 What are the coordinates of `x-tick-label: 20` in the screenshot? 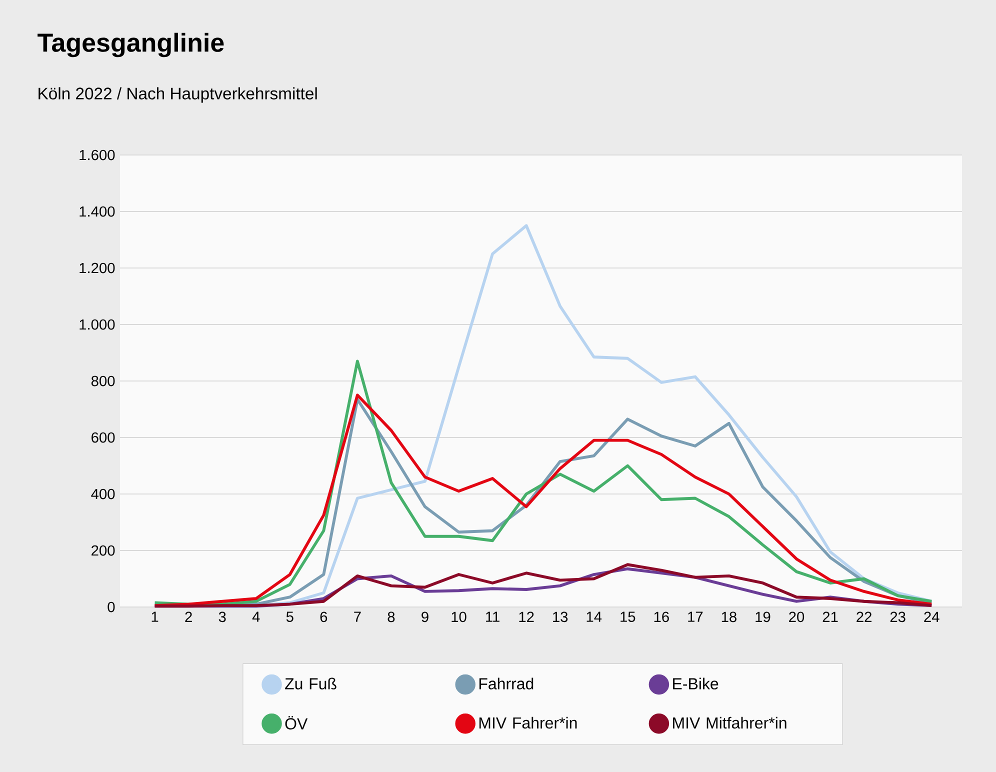 It's located at (796, 617).